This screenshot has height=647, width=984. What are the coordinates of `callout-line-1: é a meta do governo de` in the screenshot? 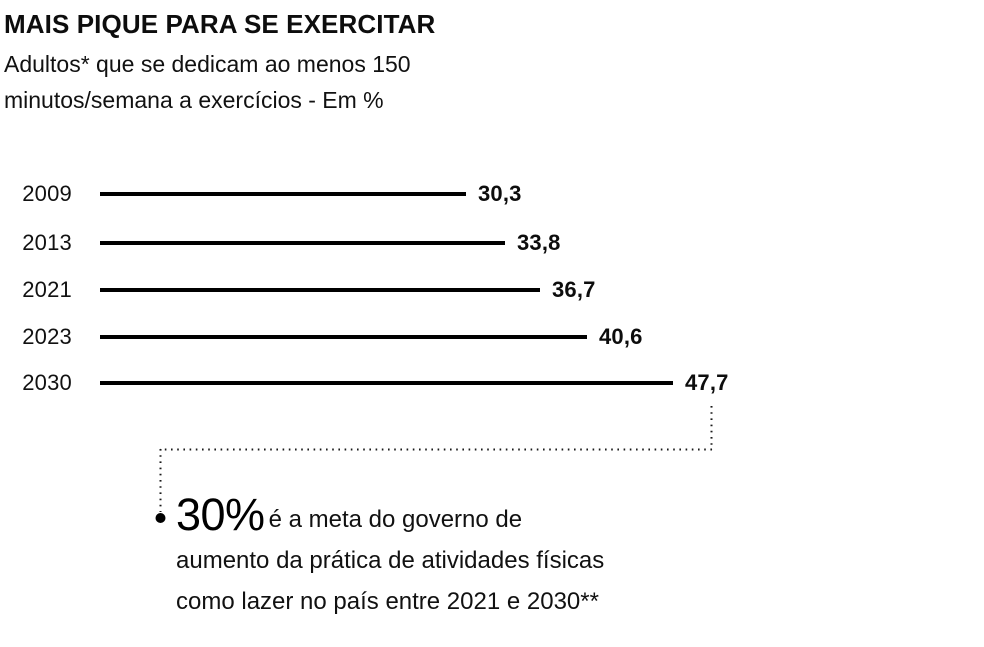 It's located at (395, 519).